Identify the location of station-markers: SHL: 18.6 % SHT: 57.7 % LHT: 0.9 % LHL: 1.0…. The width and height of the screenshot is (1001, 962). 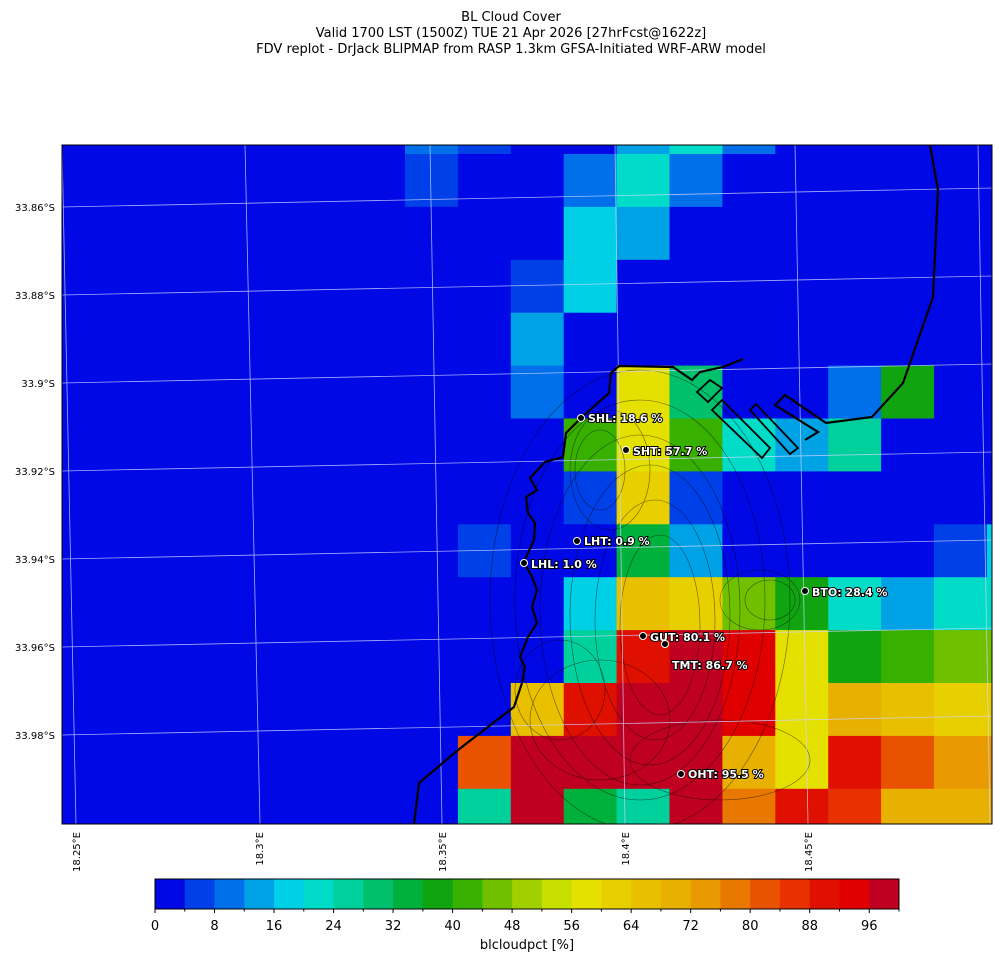
(704, 596).